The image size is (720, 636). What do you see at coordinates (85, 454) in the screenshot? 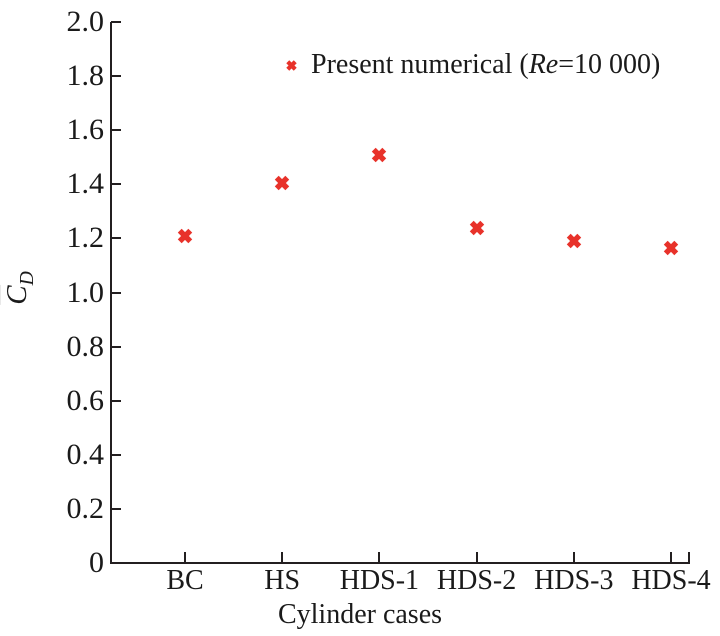
I see `y-axis-tick-label: 0.4` at bounding box center [85, 454].